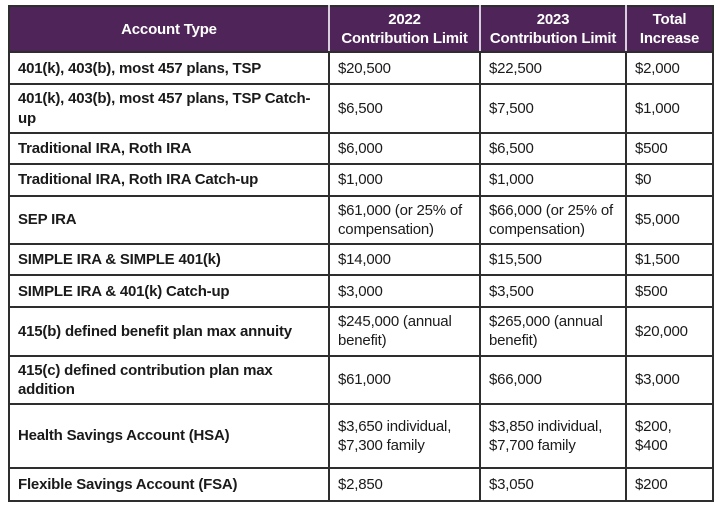  I want to click on increase-cell: $200, $400, so click(669, 435).